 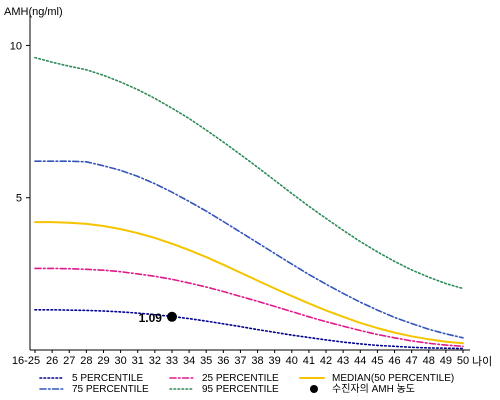 I want to click on x-tick-label-8: 33, so click(x=172, y=361).